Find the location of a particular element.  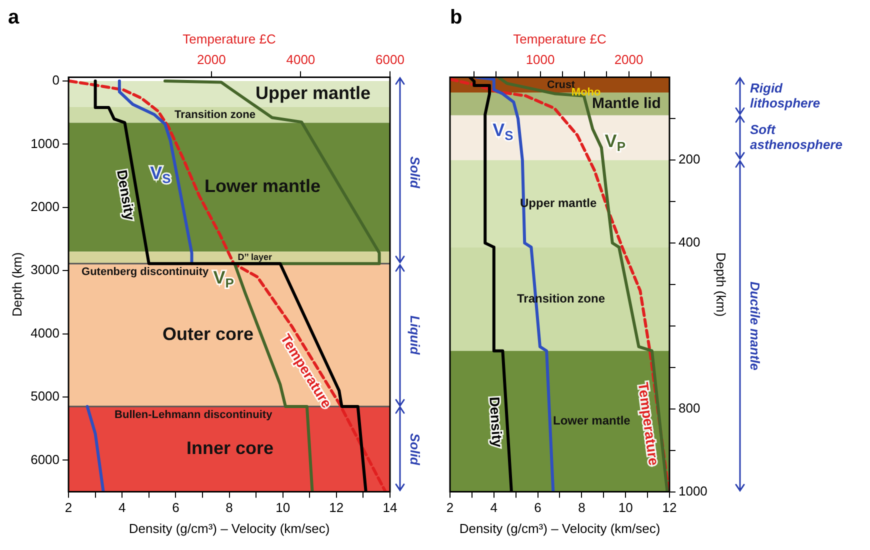

y-tick-label: 6000 is located at coordinates (45, 459).